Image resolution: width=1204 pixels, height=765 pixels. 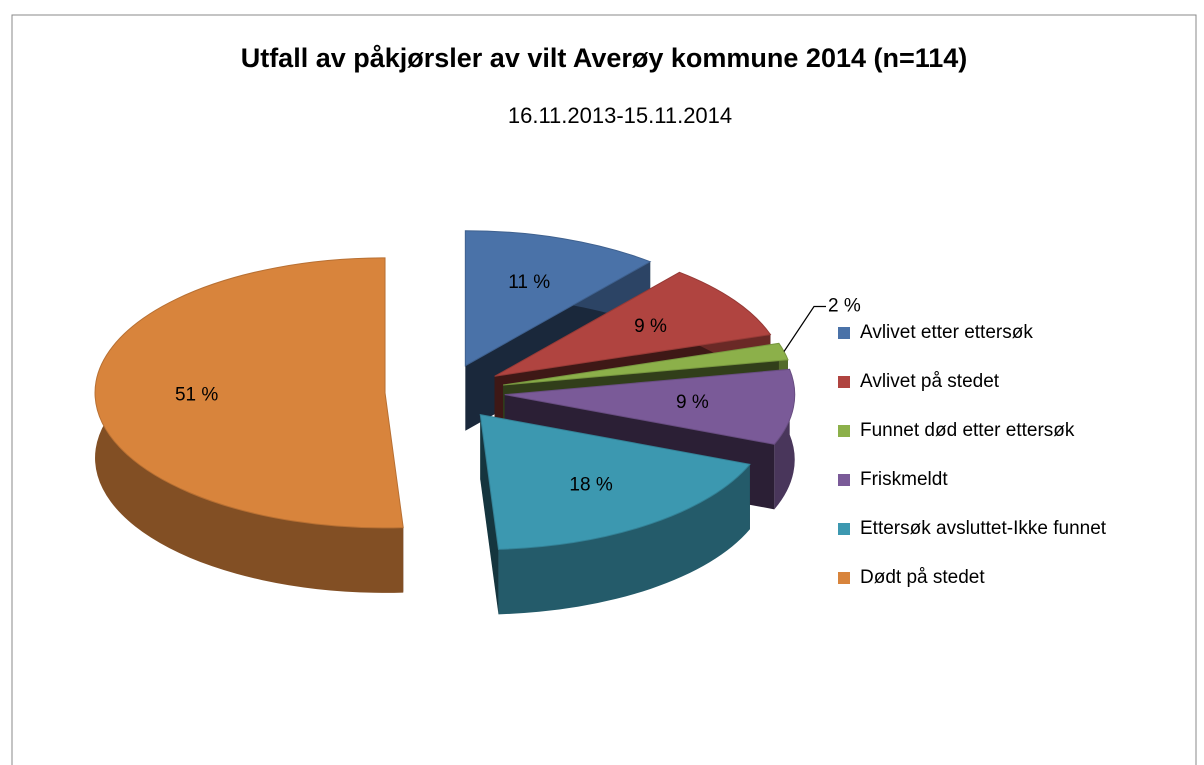 What do you see at coordinates (196, 395) in the screenshot?
I see `data-label: 51 %` at bounding box center [196, 395].